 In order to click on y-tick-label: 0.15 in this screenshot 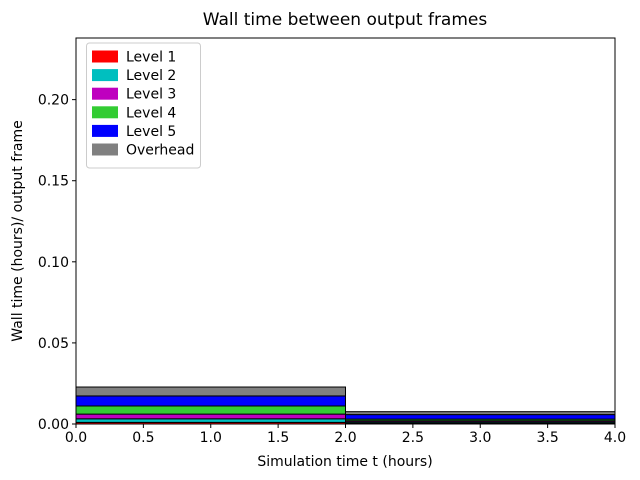, I will do `click(53, 182)`.